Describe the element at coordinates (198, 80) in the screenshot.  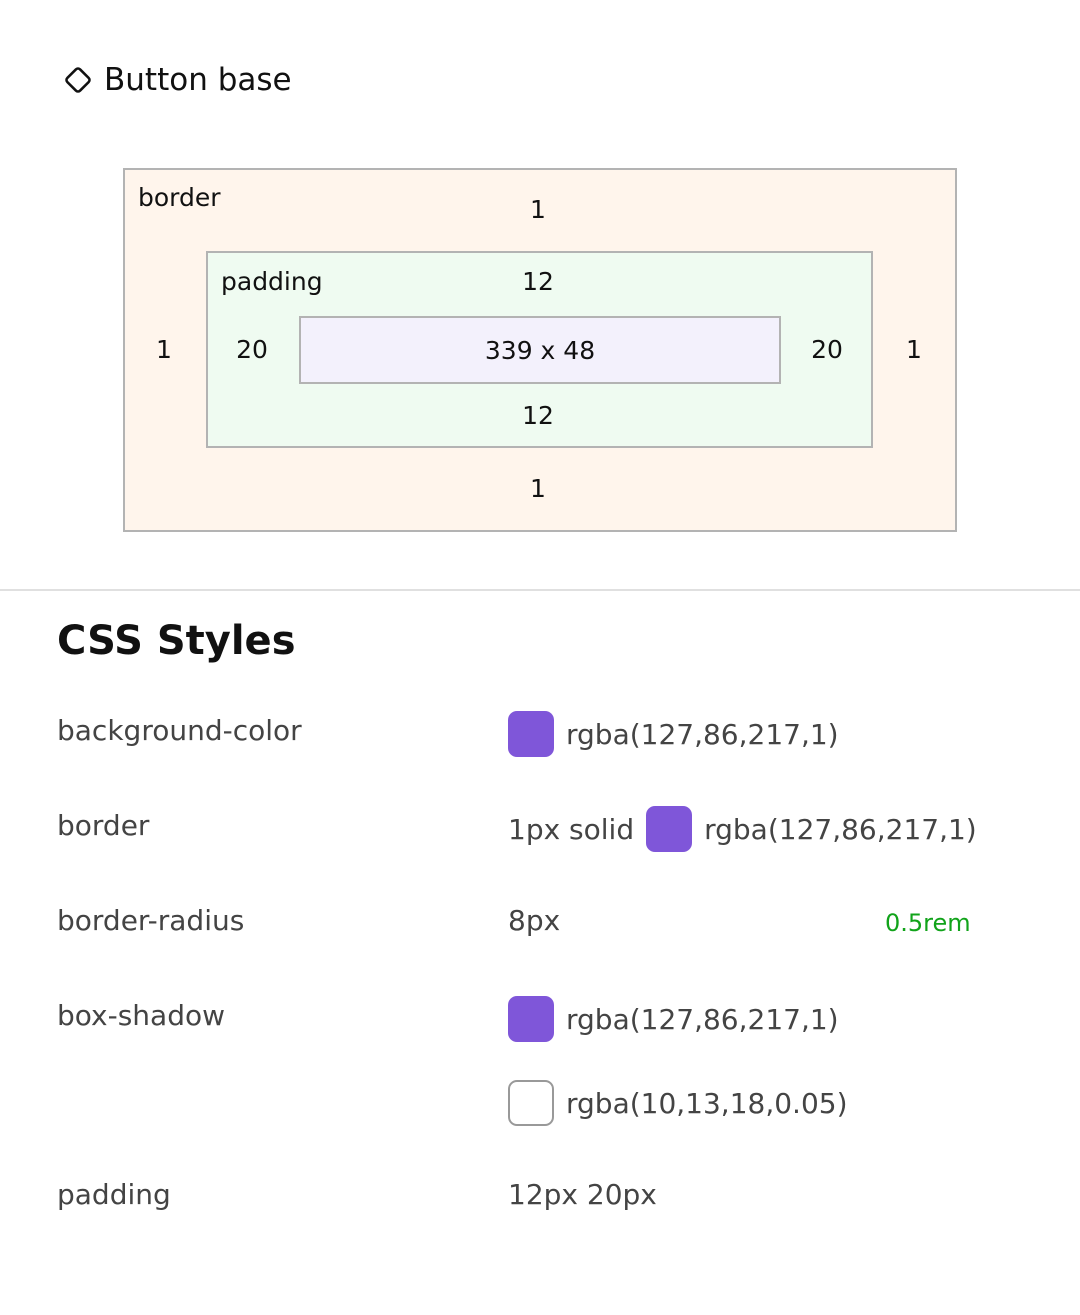
I see `component-name: Button base` at that location.